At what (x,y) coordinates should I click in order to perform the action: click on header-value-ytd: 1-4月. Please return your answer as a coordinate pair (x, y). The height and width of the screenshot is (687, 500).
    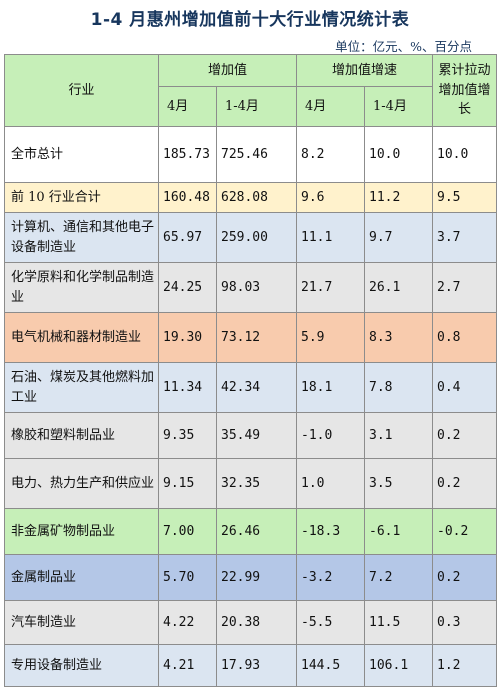
    Looking at the image, I should click on (256, 106).